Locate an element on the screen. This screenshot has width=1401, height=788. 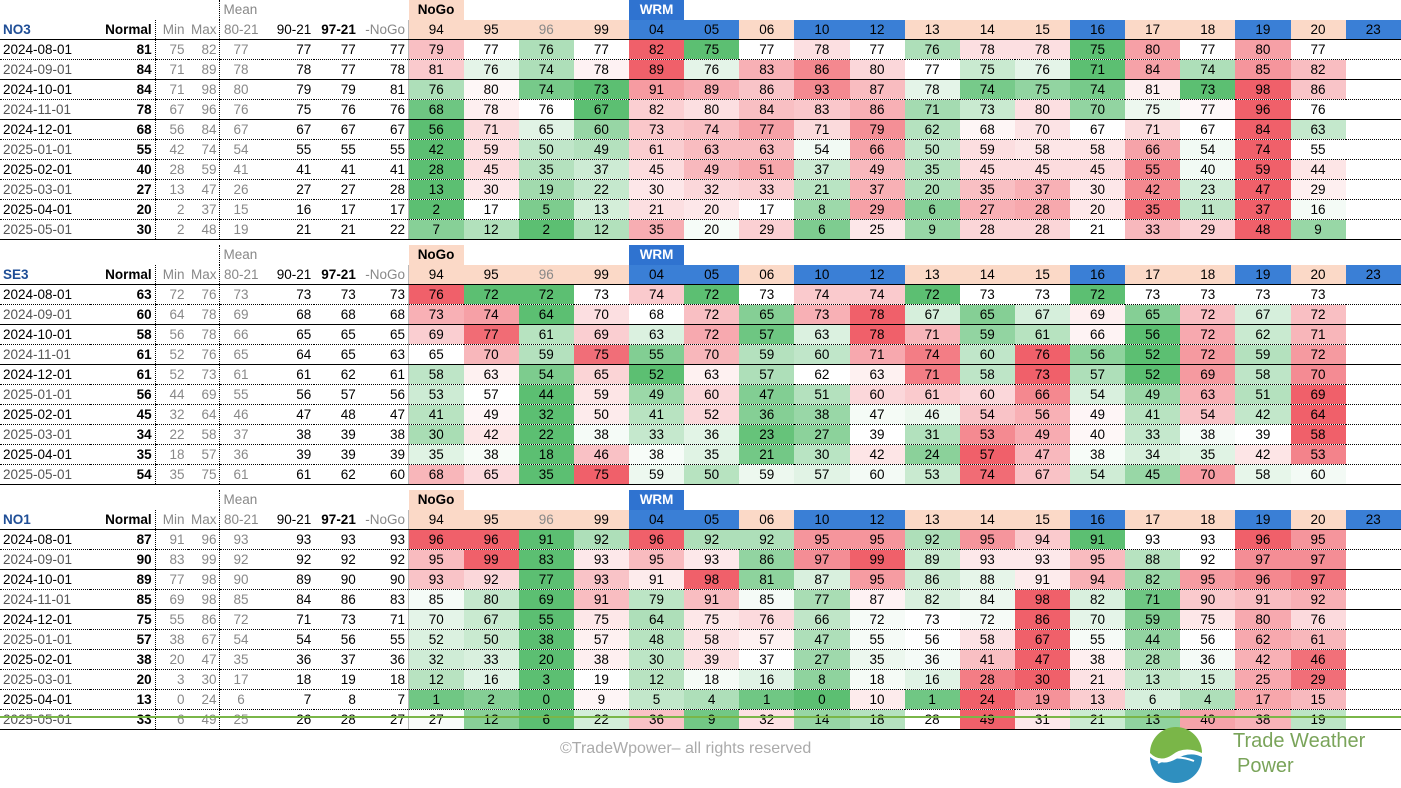
year-value-cell: 79 is located at coordinates (657, 599).